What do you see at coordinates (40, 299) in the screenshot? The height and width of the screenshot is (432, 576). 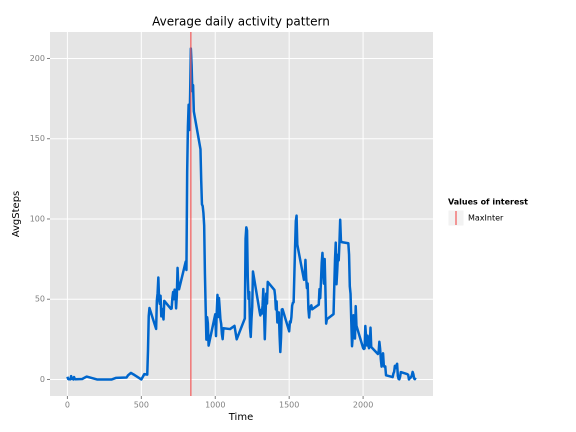 I see `y-tick-label: 50` at bounding box center [40, 299].